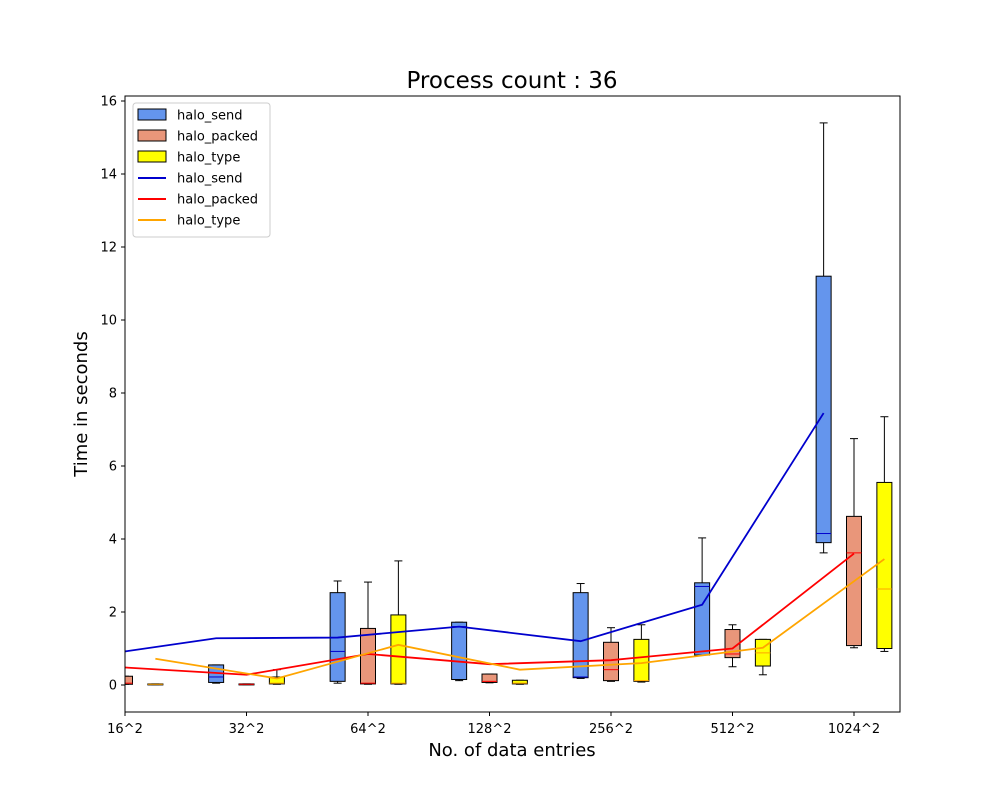 Image resolution: width=1000 pixels, height=800 pixels. Describe the element at coordinates (108, 321) in the screenshot. I see `y-tick-label: 10` at that location.